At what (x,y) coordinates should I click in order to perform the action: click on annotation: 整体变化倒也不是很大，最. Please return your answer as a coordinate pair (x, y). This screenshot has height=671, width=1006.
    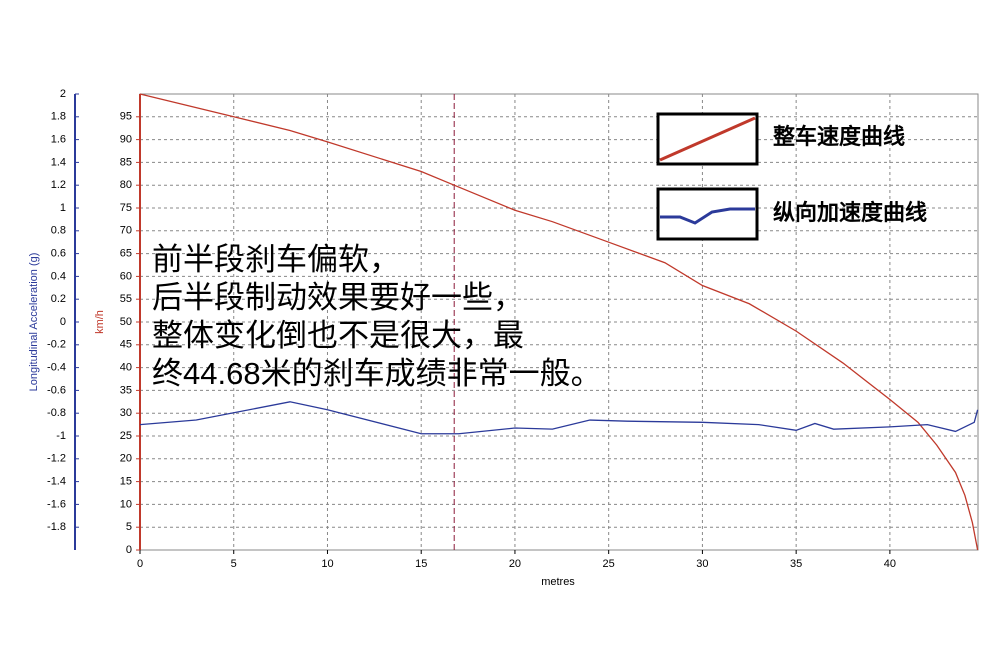
    Looking at the image, I should click on (338, 335).